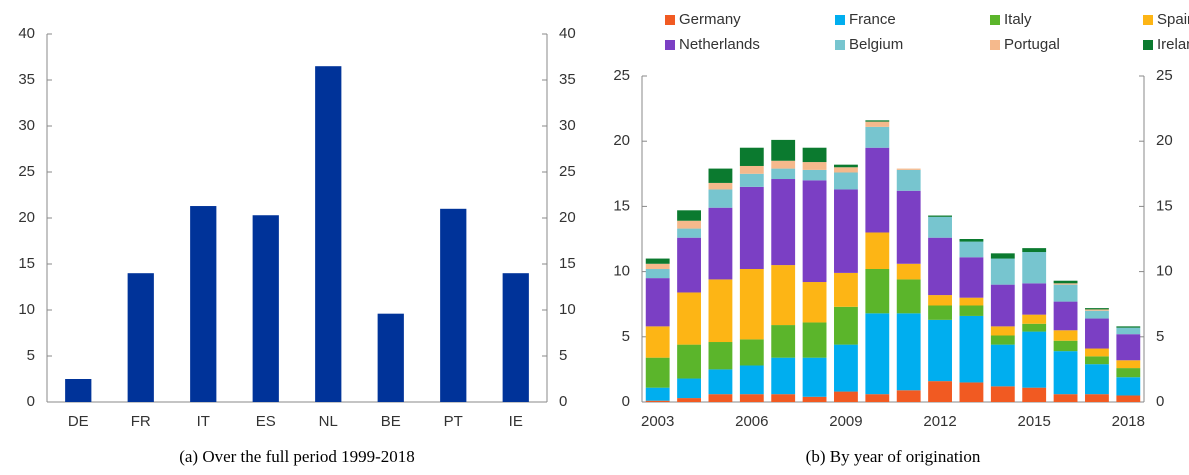 The height and width of the screenshot is (475, 1189). Describe the element at coordinates (563, 355) in the screenshot. I see `y2-tick-label: 5` at that location.